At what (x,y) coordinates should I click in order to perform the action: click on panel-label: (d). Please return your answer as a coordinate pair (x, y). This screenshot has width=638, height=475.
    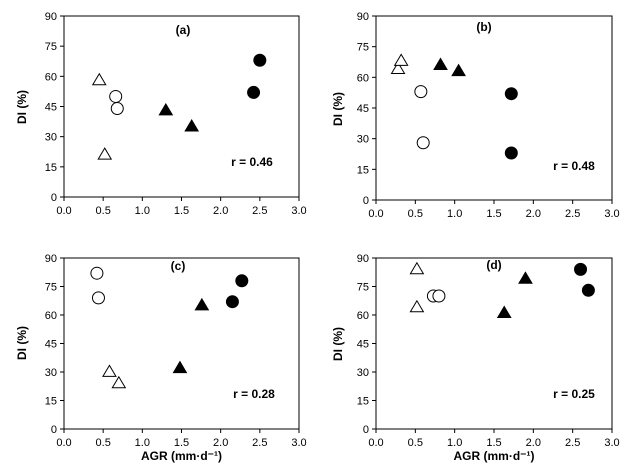
    Looking at the image, I should click on (493, 265).